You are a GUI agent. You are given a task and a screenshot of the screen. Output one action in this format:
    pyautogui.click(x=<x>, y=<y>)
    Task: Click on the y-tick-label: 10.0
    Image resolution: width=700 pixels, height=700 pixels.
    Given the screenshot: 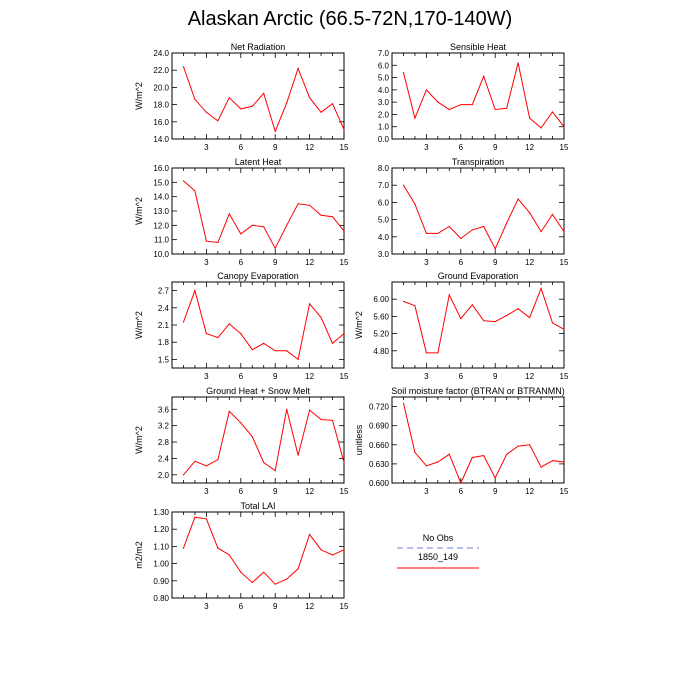 What is the action you would take?
    pyautogui.click(x=161, y=254)
    